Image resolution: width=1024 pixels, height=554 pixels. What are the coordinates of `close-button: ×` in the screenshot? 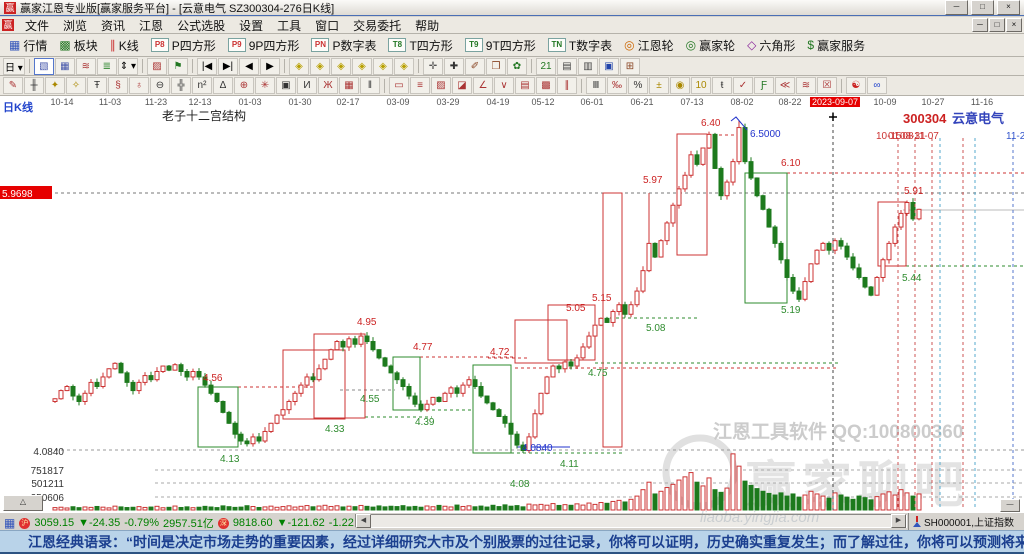 It's located at (1008, 7).